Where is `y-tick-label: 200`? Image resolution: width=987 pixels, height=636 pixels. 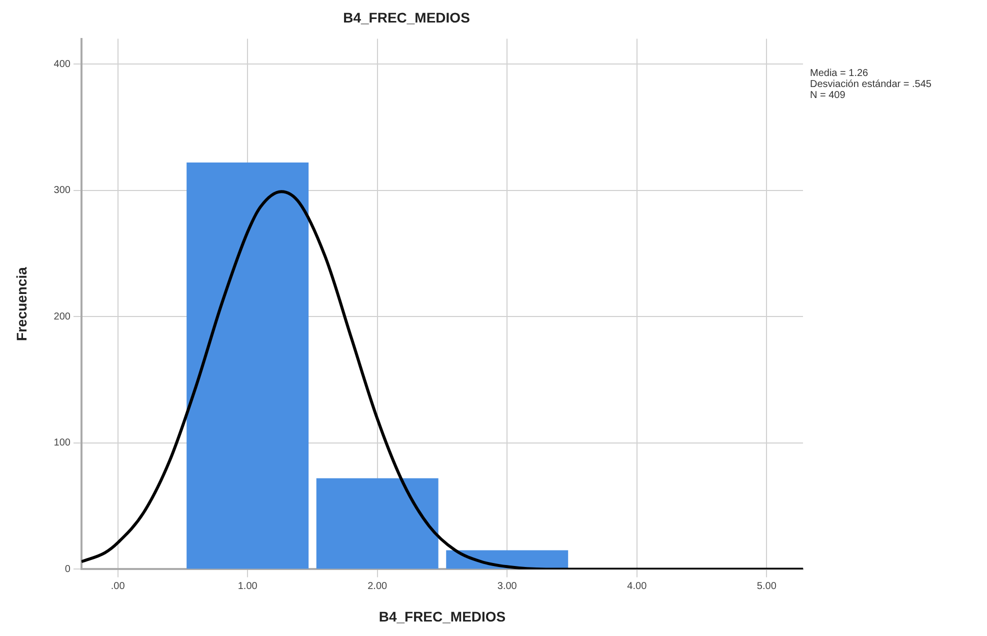
y-tick-label: 200 is located at coordinates (62, 316).